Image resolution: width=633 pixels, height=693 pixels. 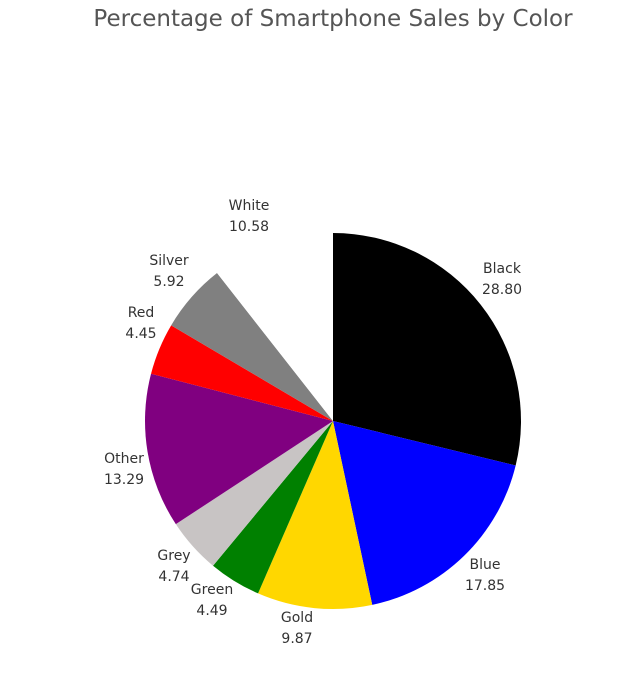 What do you see at coordinates (502, 290) in the screenshot?
I see `slice-value-black: 28.80` at bounding box center [502, 290].